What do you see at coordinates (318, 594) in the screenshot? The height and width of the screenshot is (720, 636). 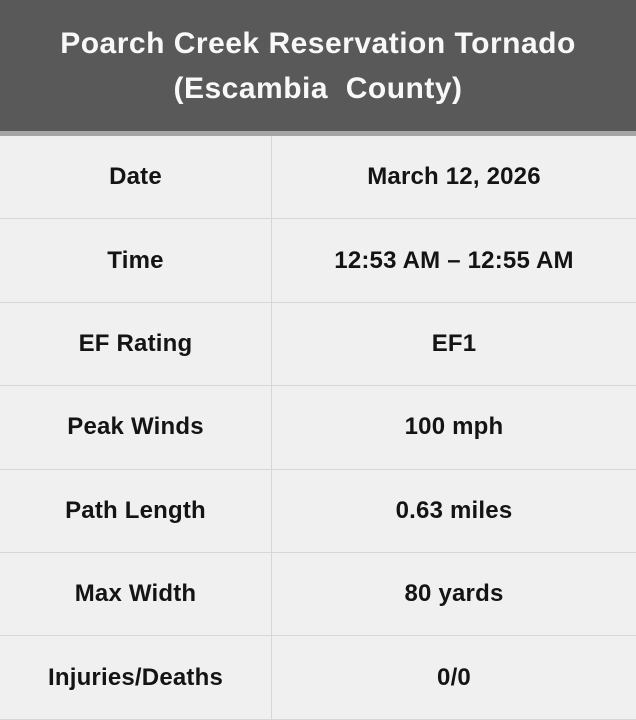 I see `table-row: Max Width 80 yards` at bounding box center [318, 594].